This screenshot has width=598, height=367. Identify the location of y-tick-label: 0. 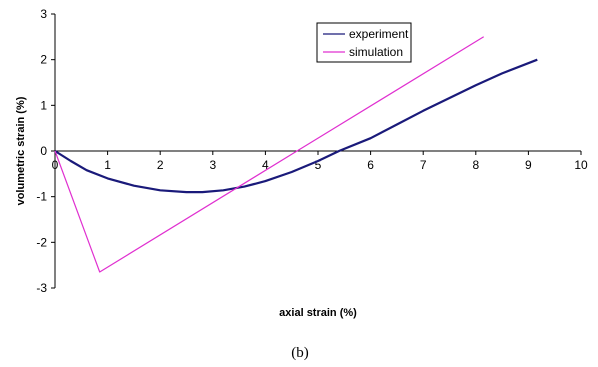
(43, 151).